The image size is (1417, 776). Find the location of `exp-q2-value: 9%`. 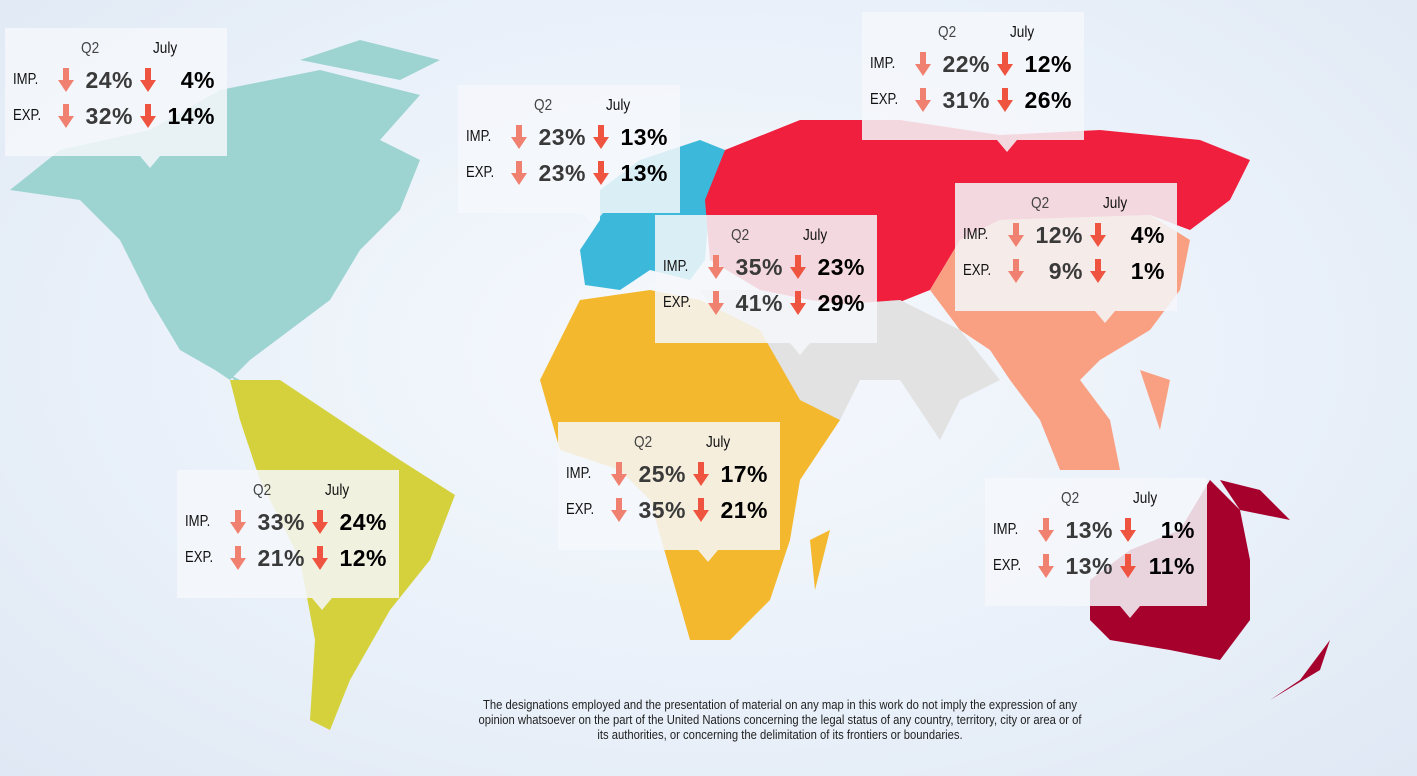

exp-q2-value: 9% is located at coordinates (1065, 270).